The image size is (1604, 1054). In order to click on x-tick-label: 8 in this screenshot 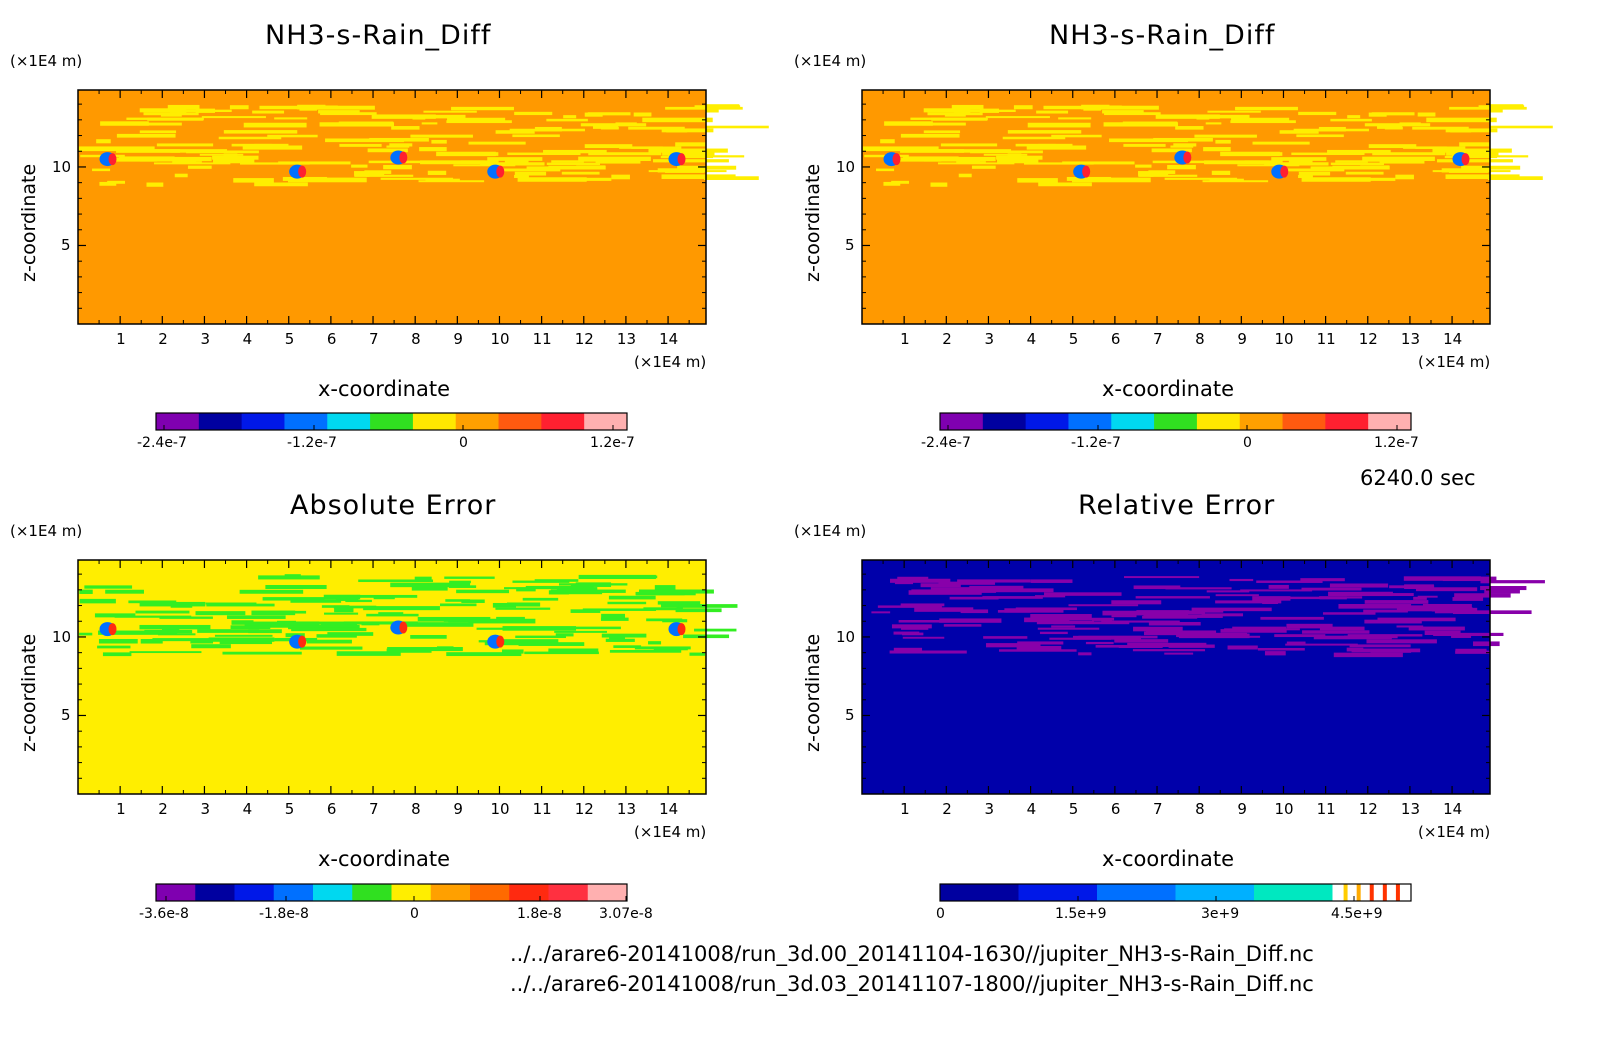, I will do `click(416, 809)`.